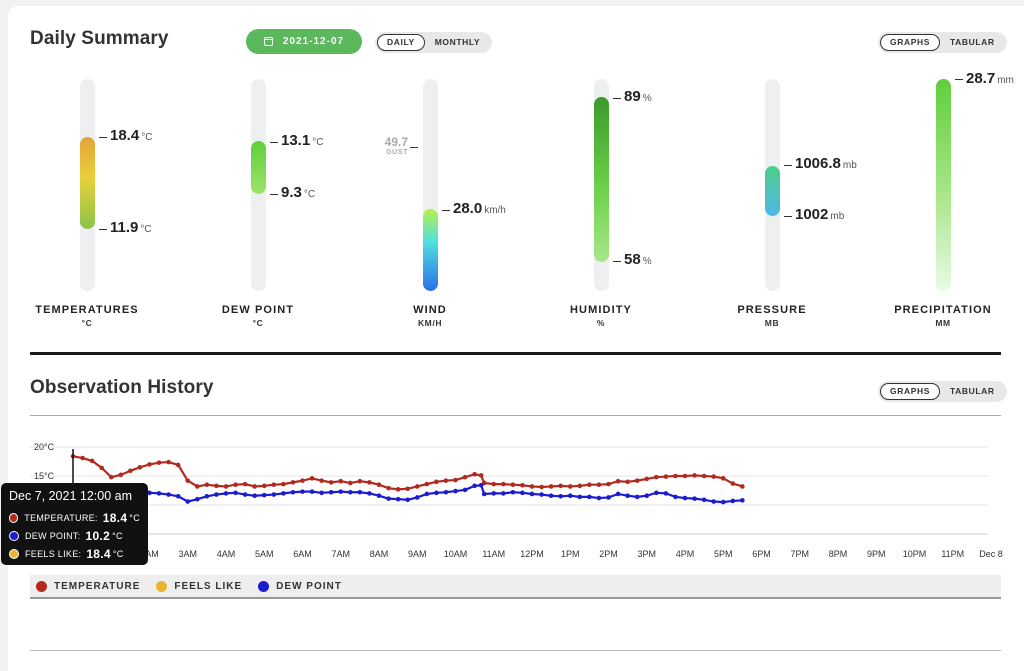 The width and height of the screenshot is (1024, 671). Describe the element at coordinates (601, 323) in the screenshot. I see `metric-unit-humidity: %` at that location.